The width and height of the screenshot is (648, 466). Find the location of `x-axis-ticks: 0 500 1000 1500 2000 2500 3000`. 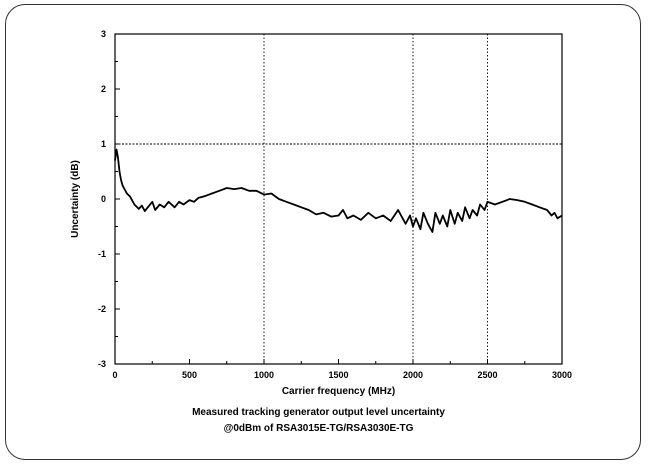

x-axis-ticks: 0 500 1000 1500 2000 2500 3000 is located at coordinates (342, 369).